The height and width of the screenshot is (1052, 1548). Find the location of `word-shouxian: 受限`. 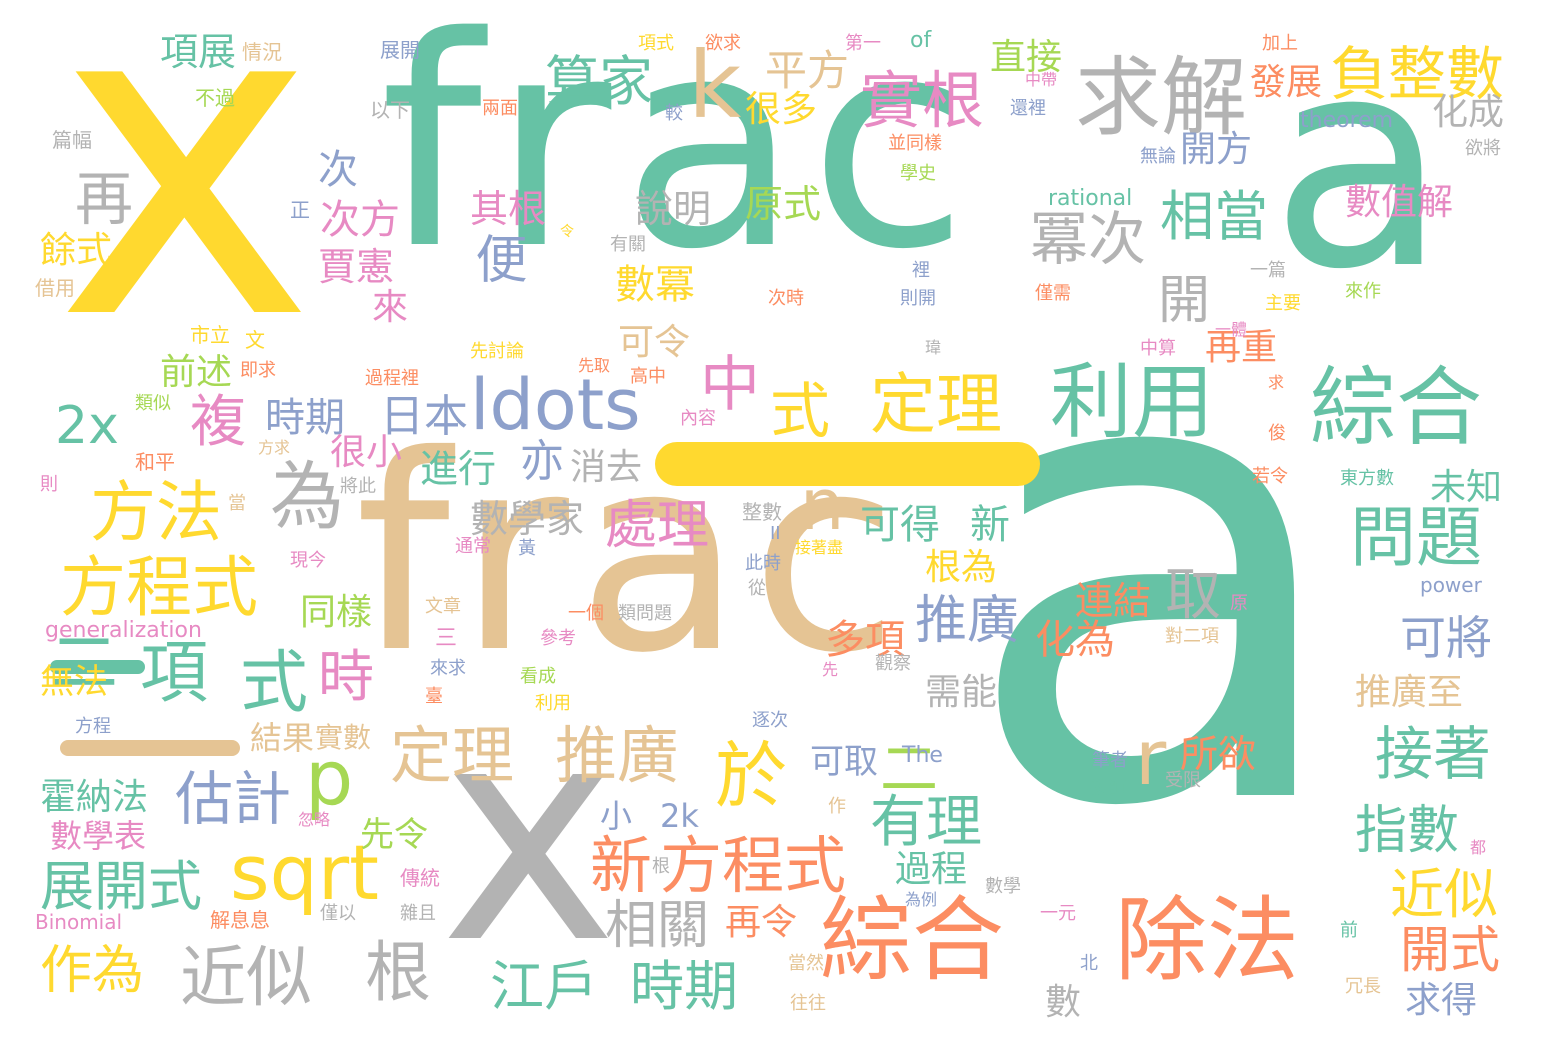

word-shouxian: 受限 is located at coordinates (1183, 780).